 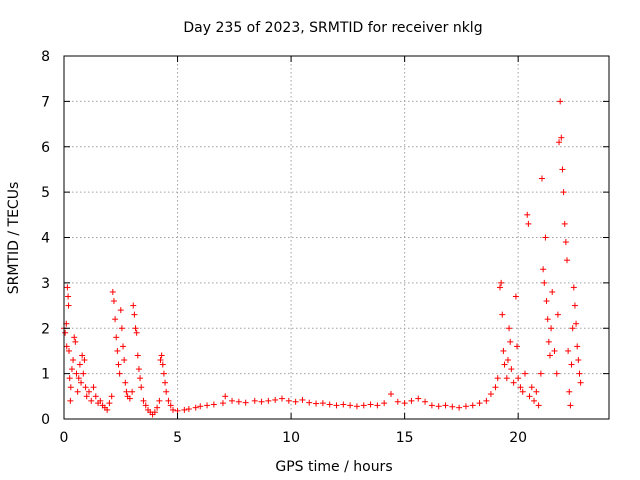 What do you see at coordinates (45, 148) in the screenshot?
I see `y-tick-label: 6` at bounding box center [45, 148].